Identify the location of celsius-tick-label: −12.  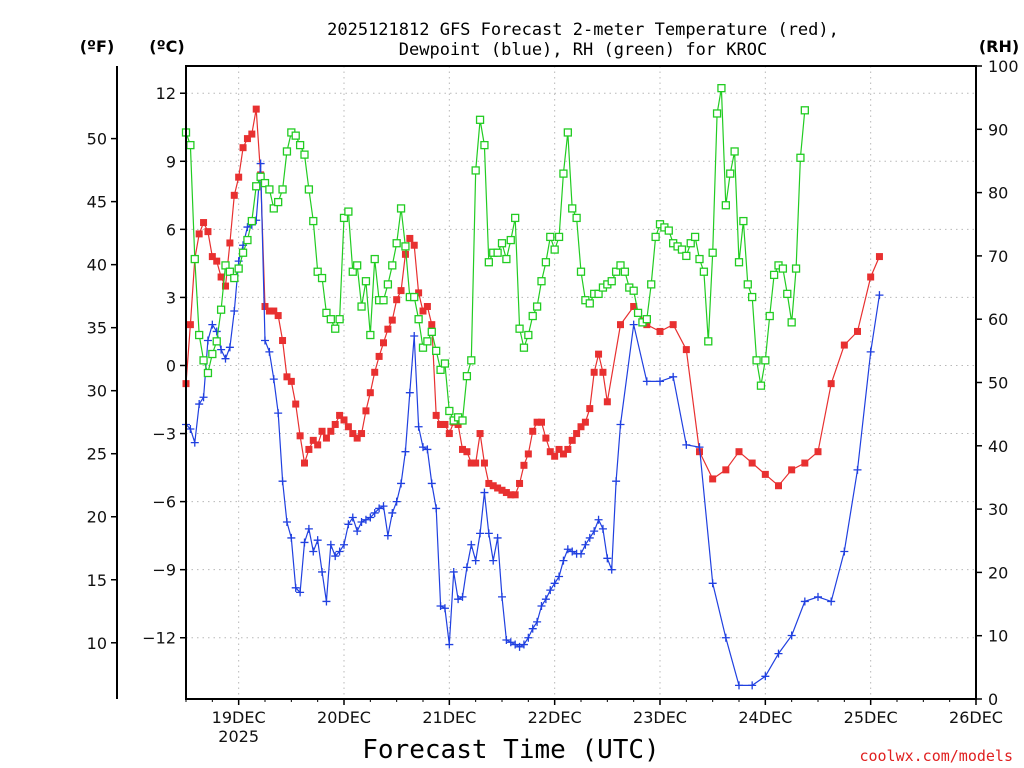
(159, 638).